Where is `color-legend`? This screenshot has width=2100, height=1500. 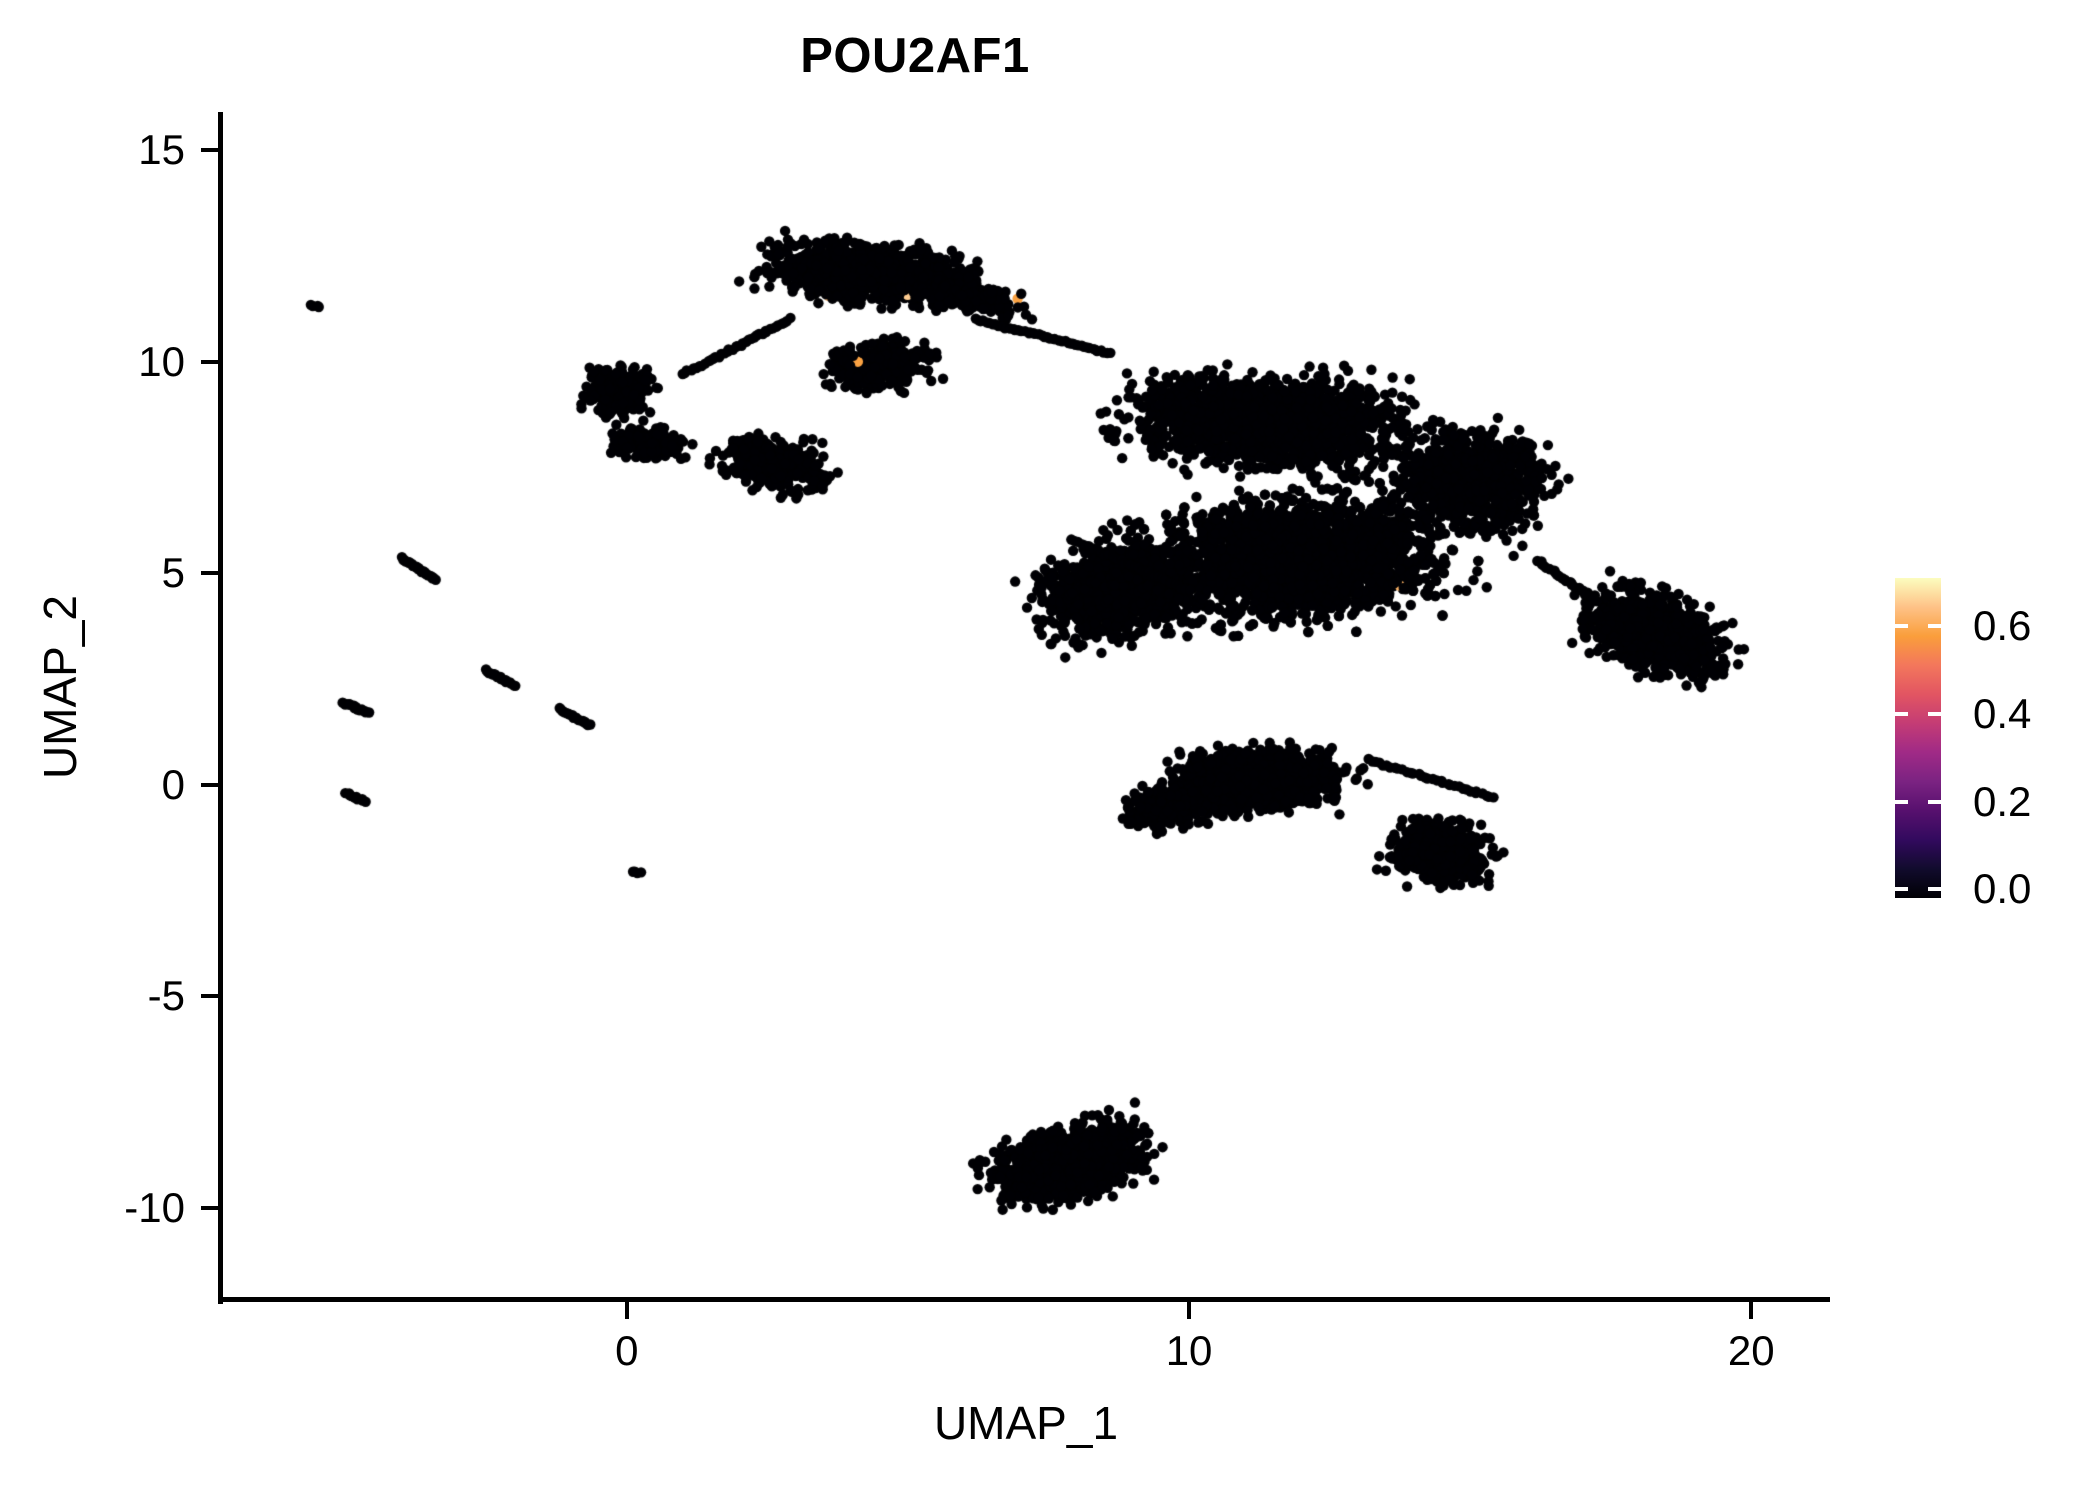 color-legend is located at coordinates (1918, 738).